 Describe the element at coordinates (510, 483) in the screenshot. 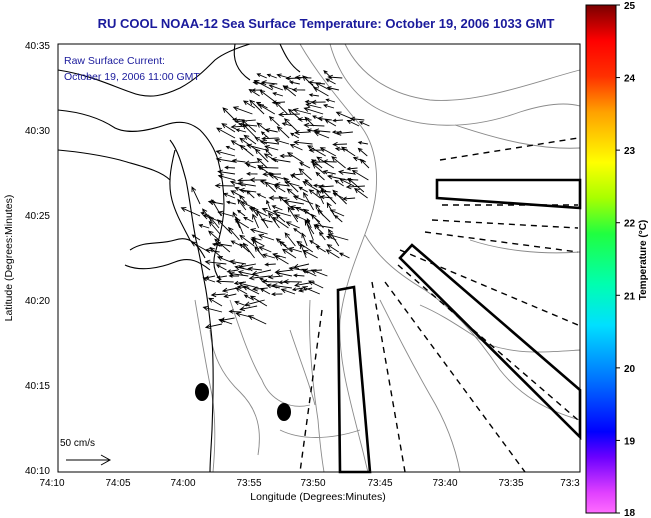

I see `x-tick-label: 73:35` at that location.